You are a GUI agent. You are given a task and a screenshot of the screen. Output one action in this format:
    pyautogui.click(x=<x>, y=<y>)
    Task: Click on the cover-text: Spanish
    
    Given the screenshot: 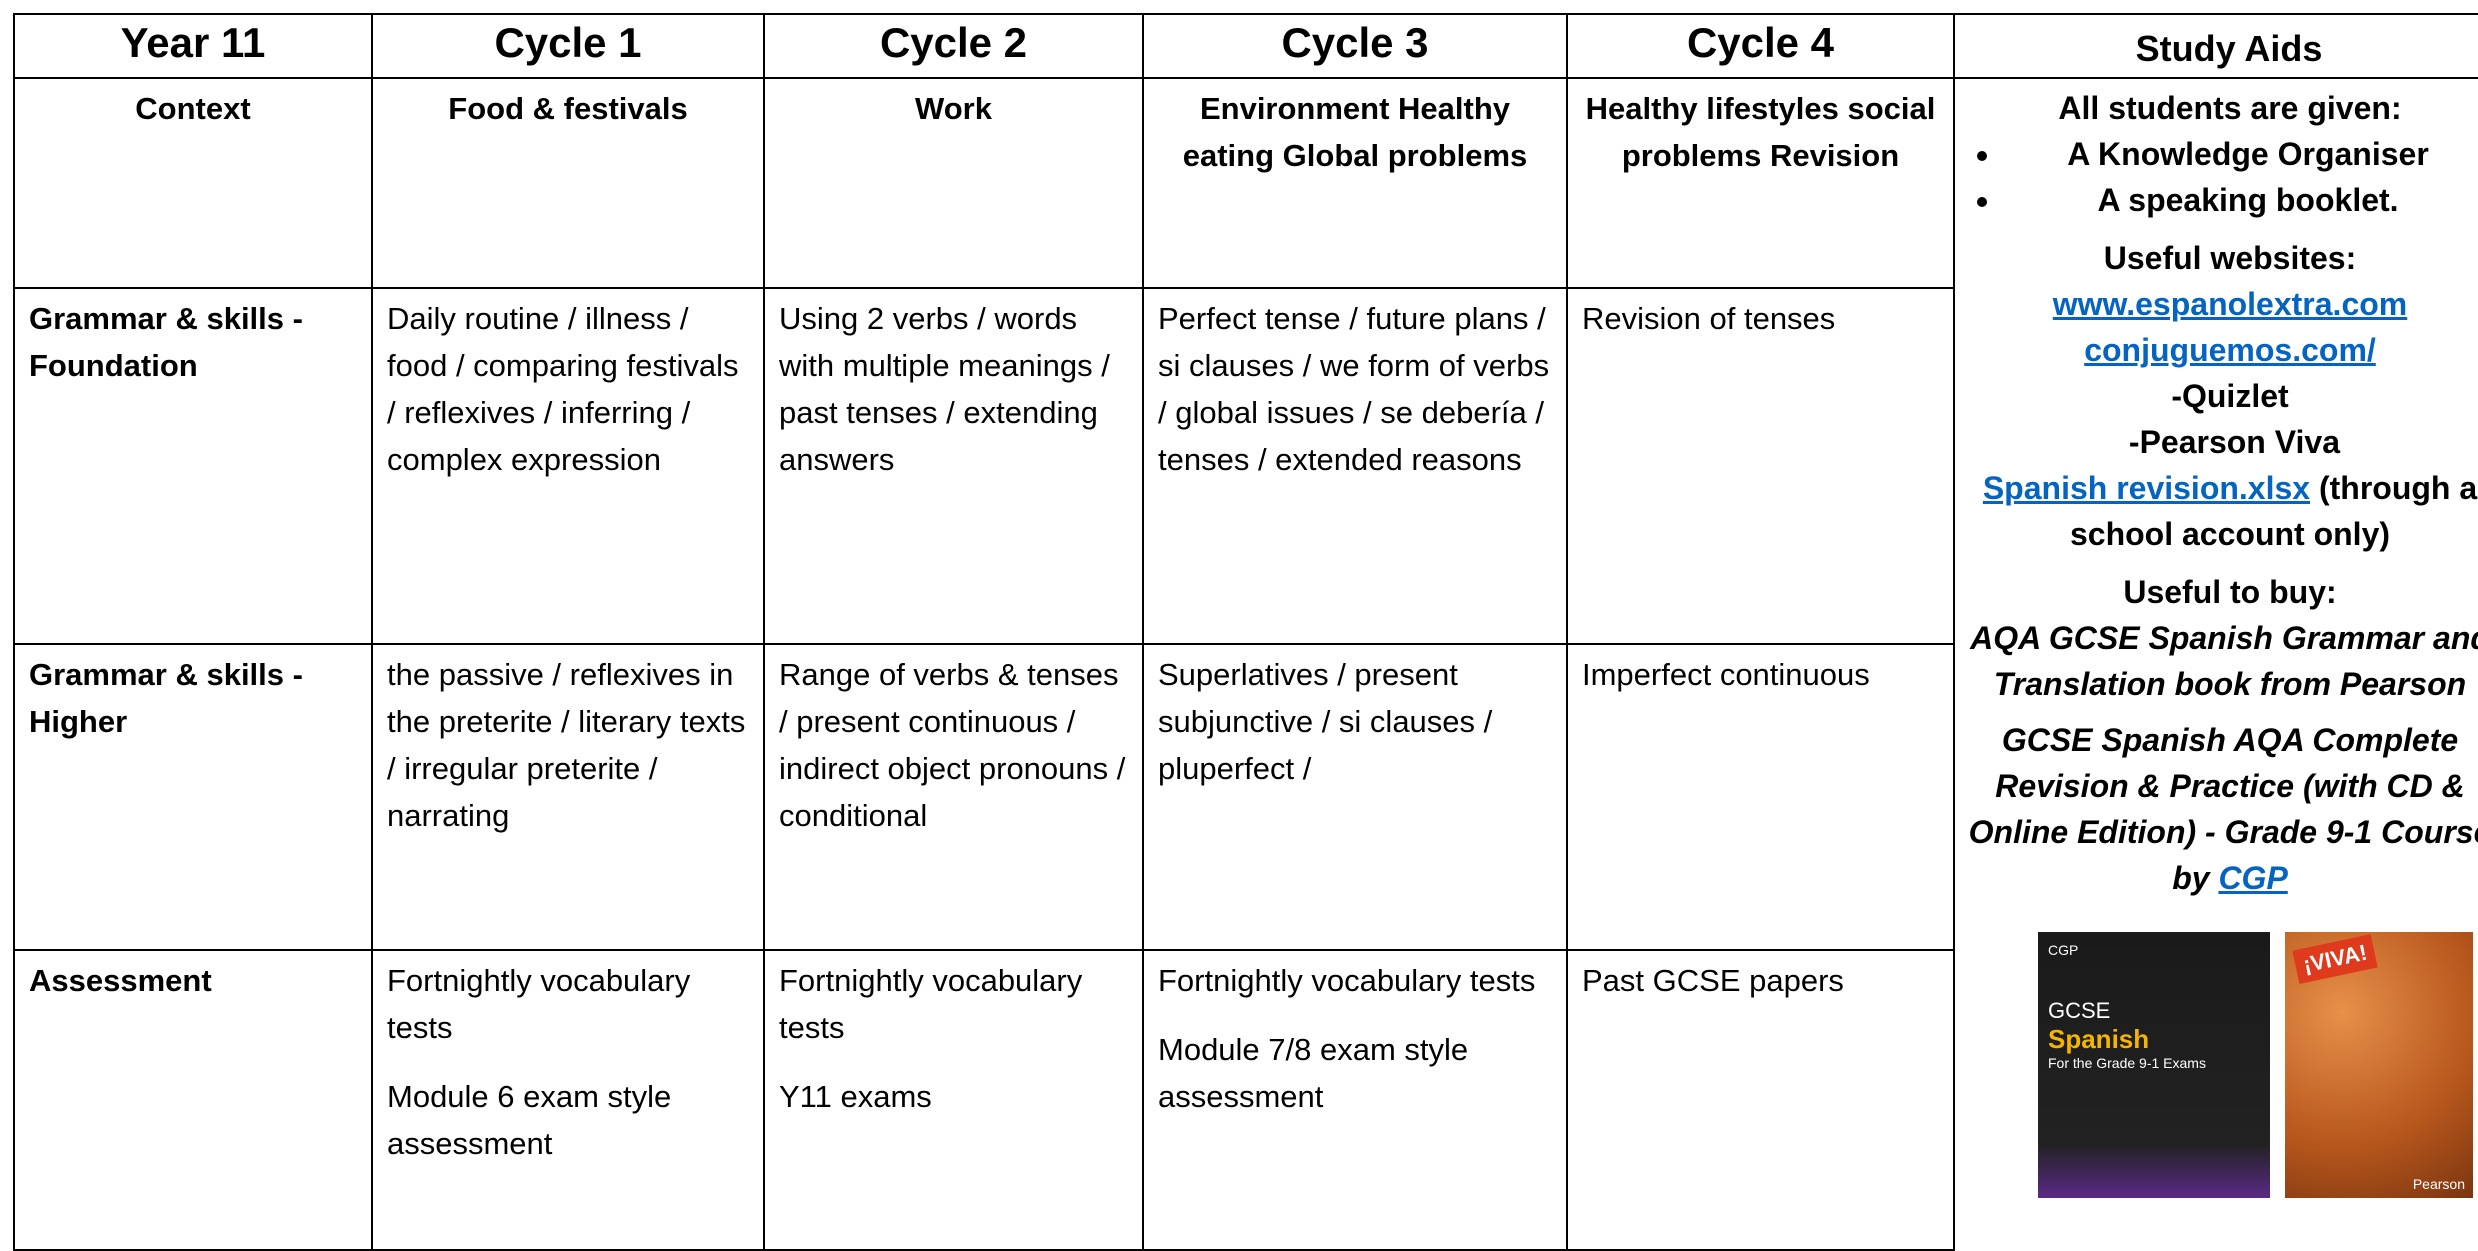 What is the action you would take?
    pyautogui.click(x=2099, y=1039)
    